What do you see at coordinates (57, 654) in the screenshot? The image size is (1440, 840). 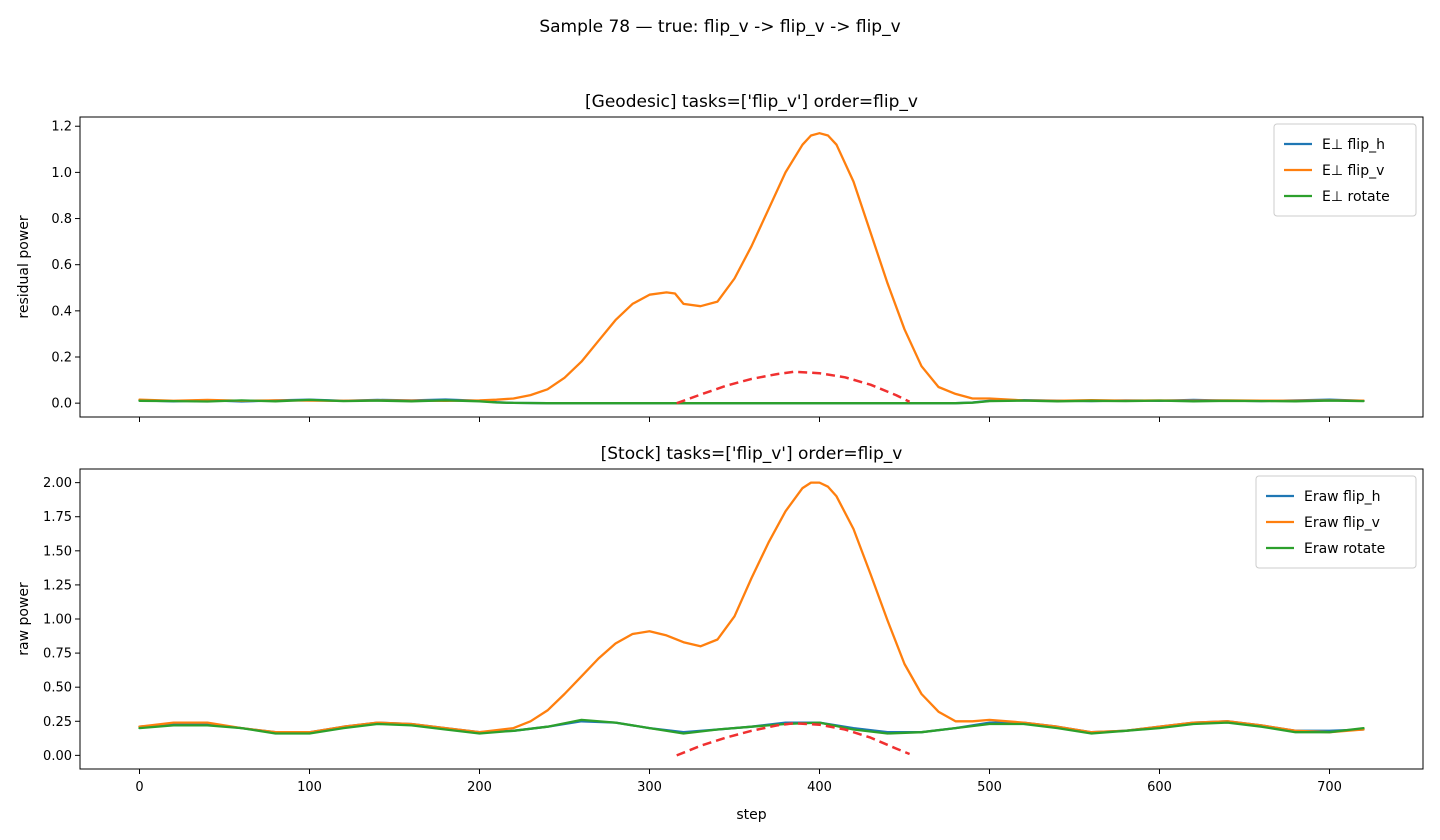 I see `stock-ytick-label: 0.75` at bounding box center [57, 654].